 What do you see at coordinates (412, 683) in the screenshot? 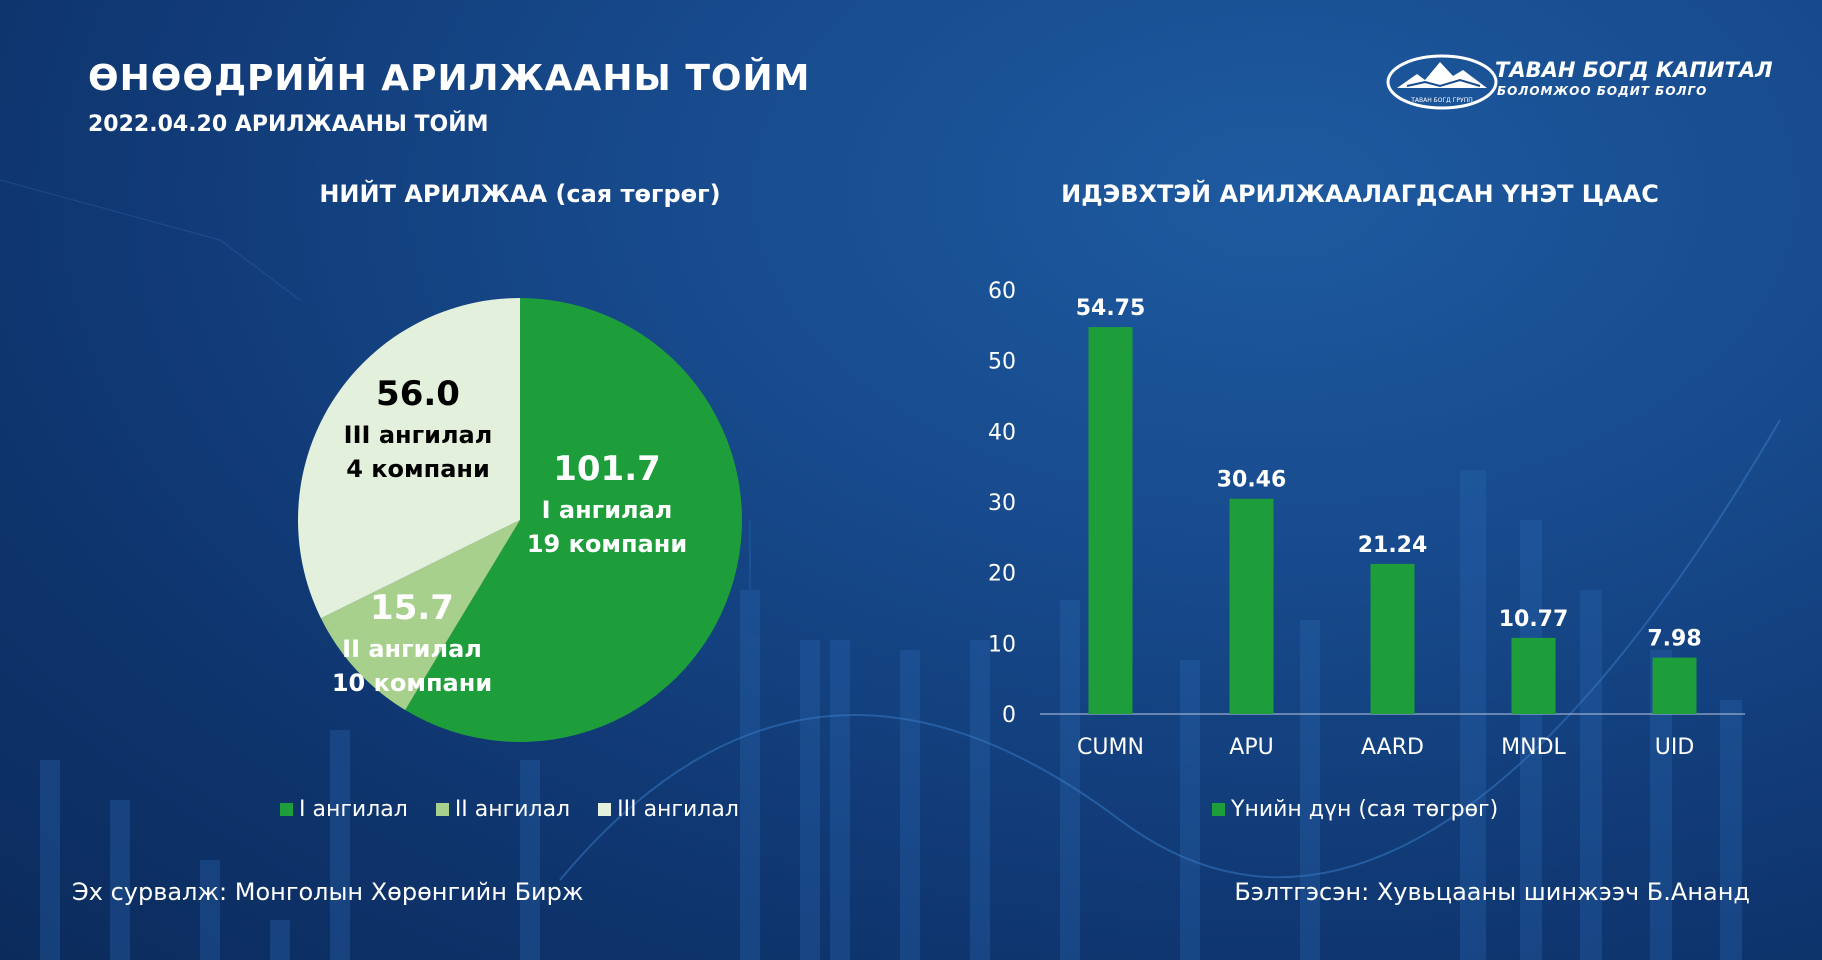
I see `pie-count-label: 10 компани` at bounding box center [412, 683].